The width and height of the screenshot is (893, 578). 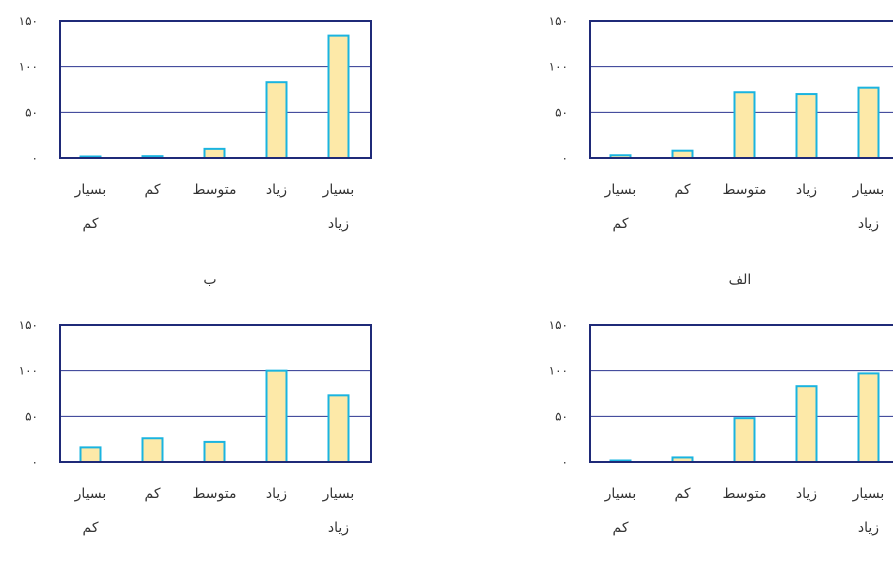 What do you see at coordinates (740, 280) in the screenshot?
I see `panel-label: الف` at bounding box center [740, 280].